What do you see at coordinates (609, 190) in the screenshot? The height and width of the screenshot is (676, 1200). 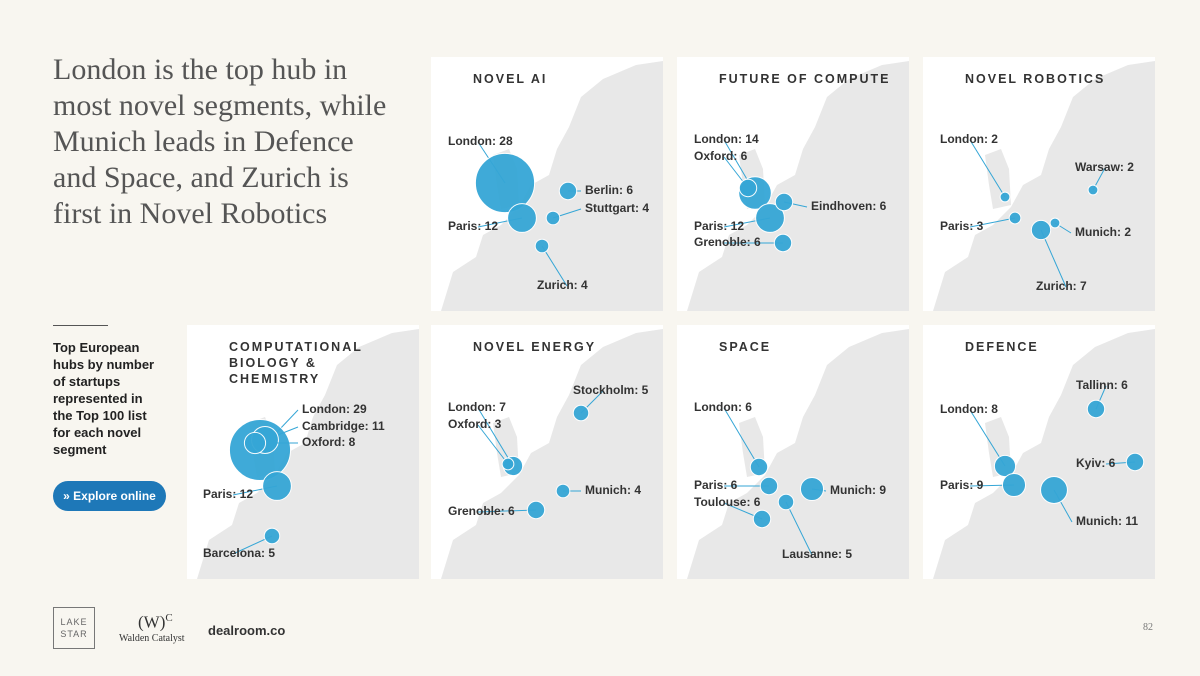 I see `hub-label: Berlin: 6` at bounding box center [609, 190].